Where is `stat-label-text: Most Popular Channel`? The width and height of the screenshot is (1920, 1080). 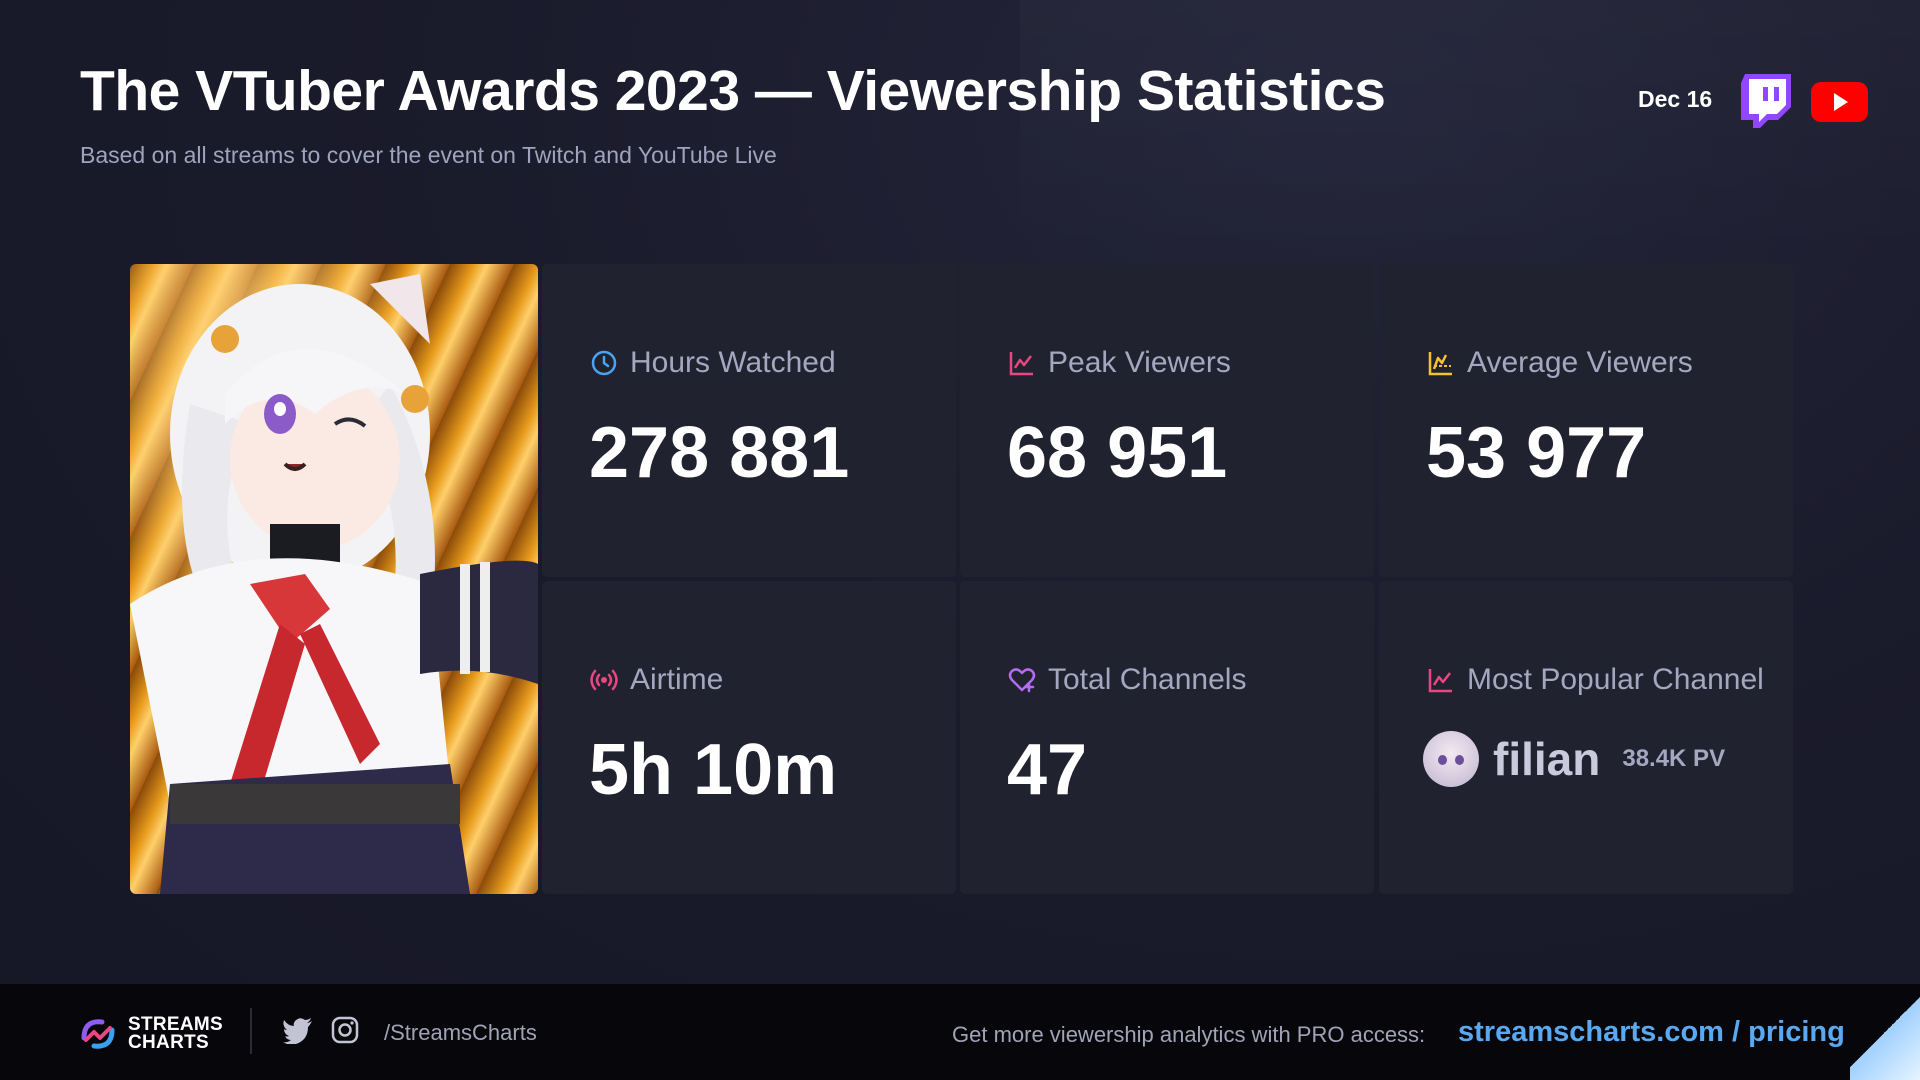 stat-label-text: Most Popular Channel is located at coordinates (1615, 679).